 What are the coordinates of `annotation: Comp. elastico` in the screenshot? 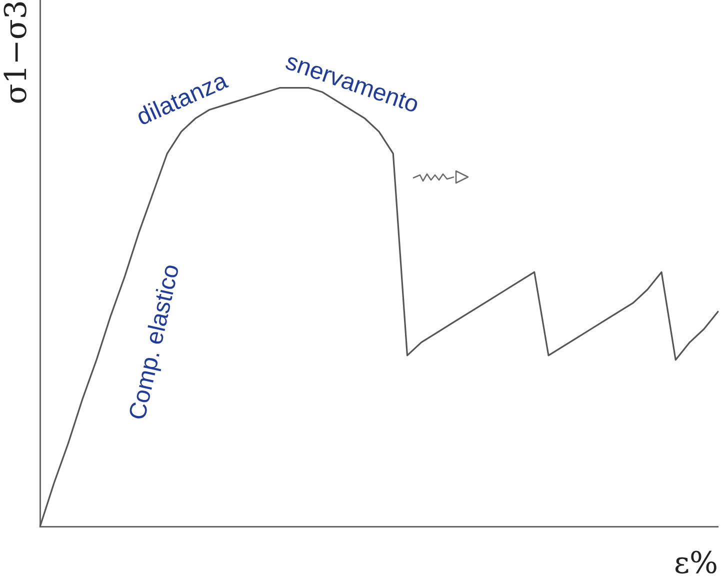 It's located at (154, 342).